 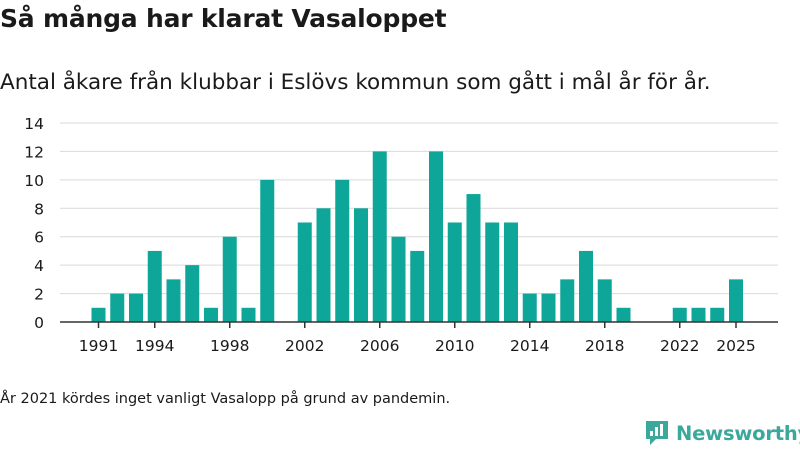 What do you see at coordinates (736, 300) in the screenshot?
I see `bar-2025` at bounding box center [736, 300].